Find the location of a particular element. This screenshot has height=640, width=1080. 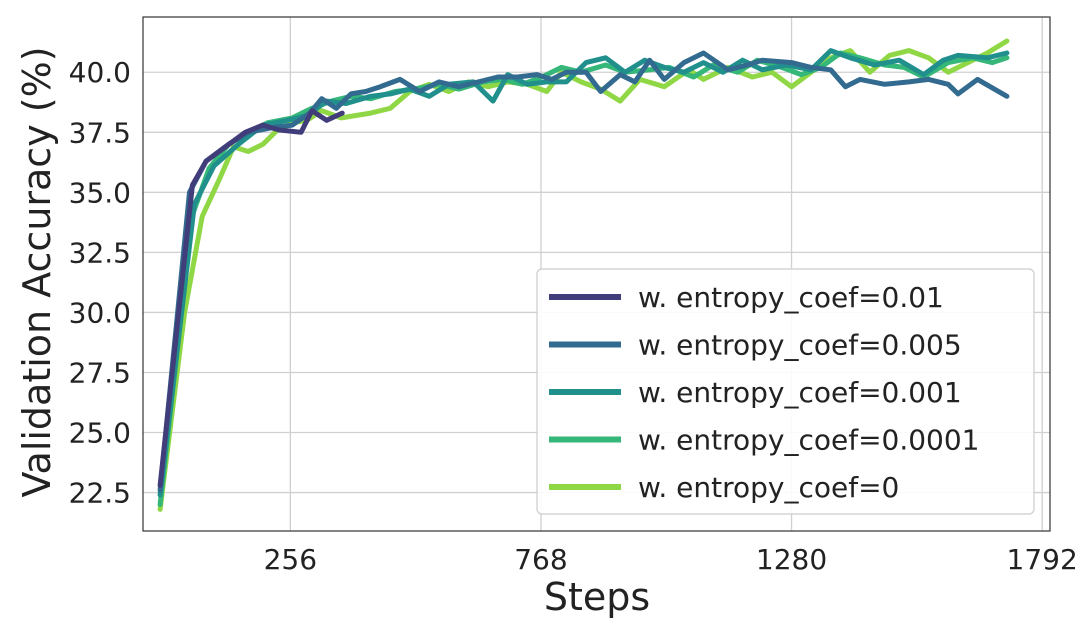

y-tick-label: 35.0 is located at coordinates (100, 192).